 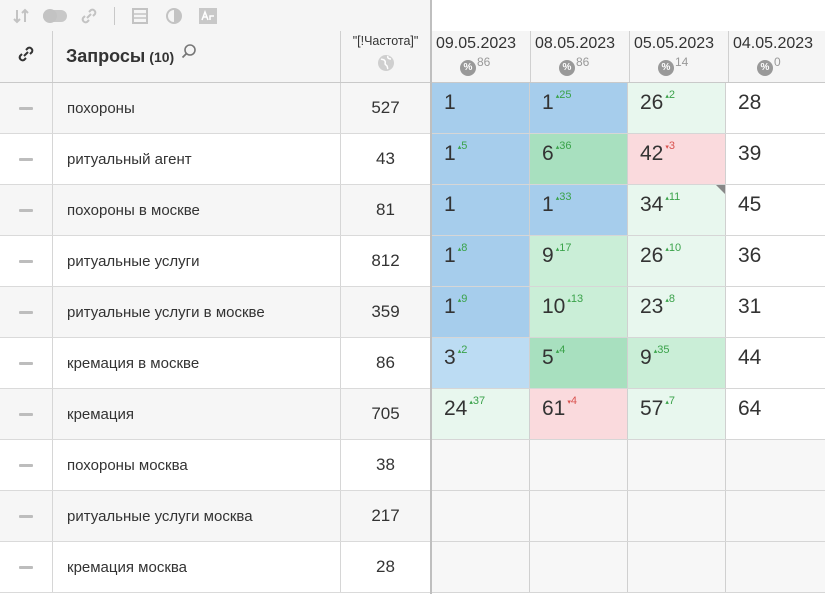 I want to click on delta-value: 8, so click(x=464, y=248).